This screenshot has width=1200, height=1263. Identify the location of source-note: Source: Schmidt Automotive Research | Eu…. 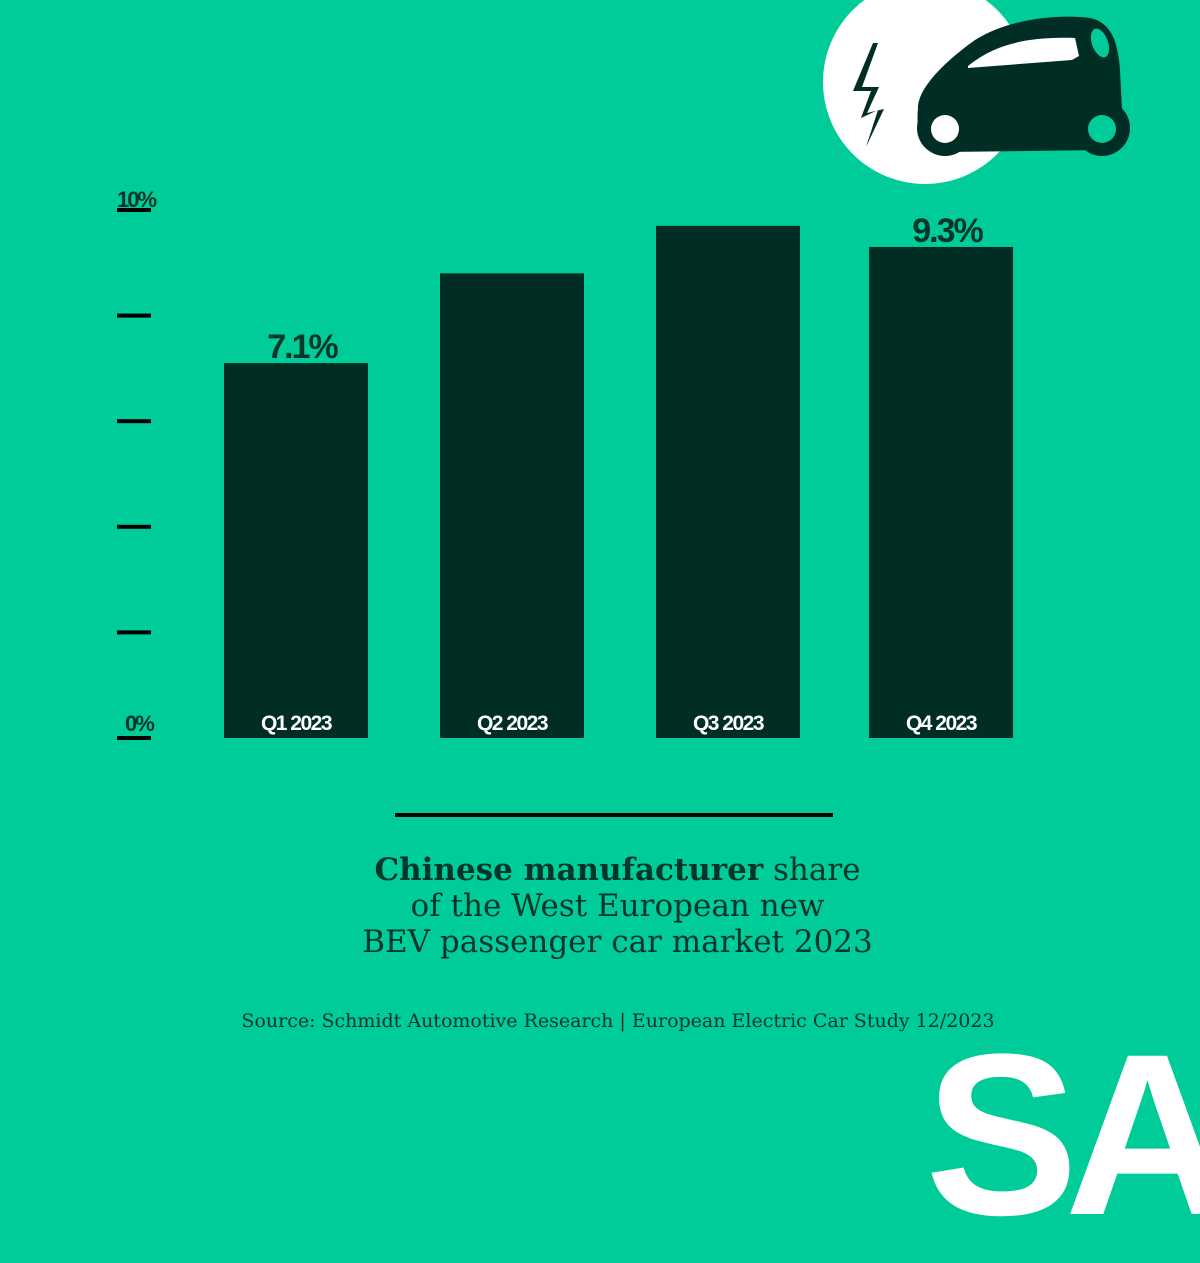
(618, 1021).